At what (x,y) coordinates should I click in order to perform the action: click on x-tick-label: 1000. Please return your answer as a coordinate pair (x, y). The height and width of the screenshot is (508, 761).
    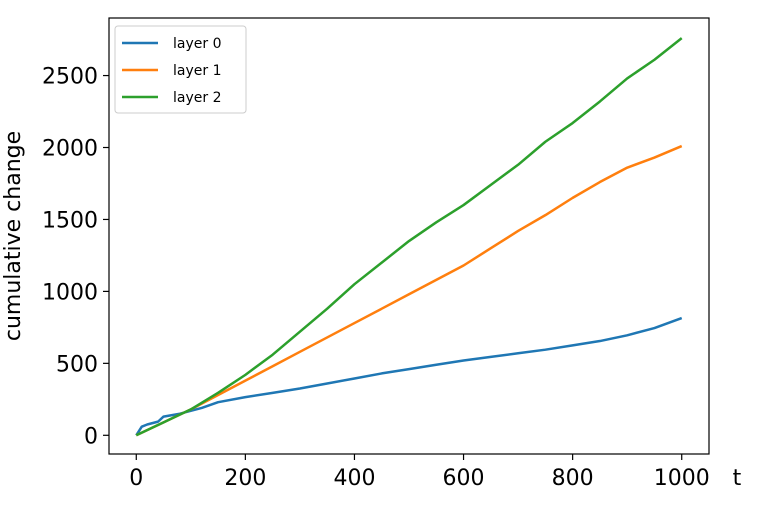
    Looking at the image, I should click on (682, 478).